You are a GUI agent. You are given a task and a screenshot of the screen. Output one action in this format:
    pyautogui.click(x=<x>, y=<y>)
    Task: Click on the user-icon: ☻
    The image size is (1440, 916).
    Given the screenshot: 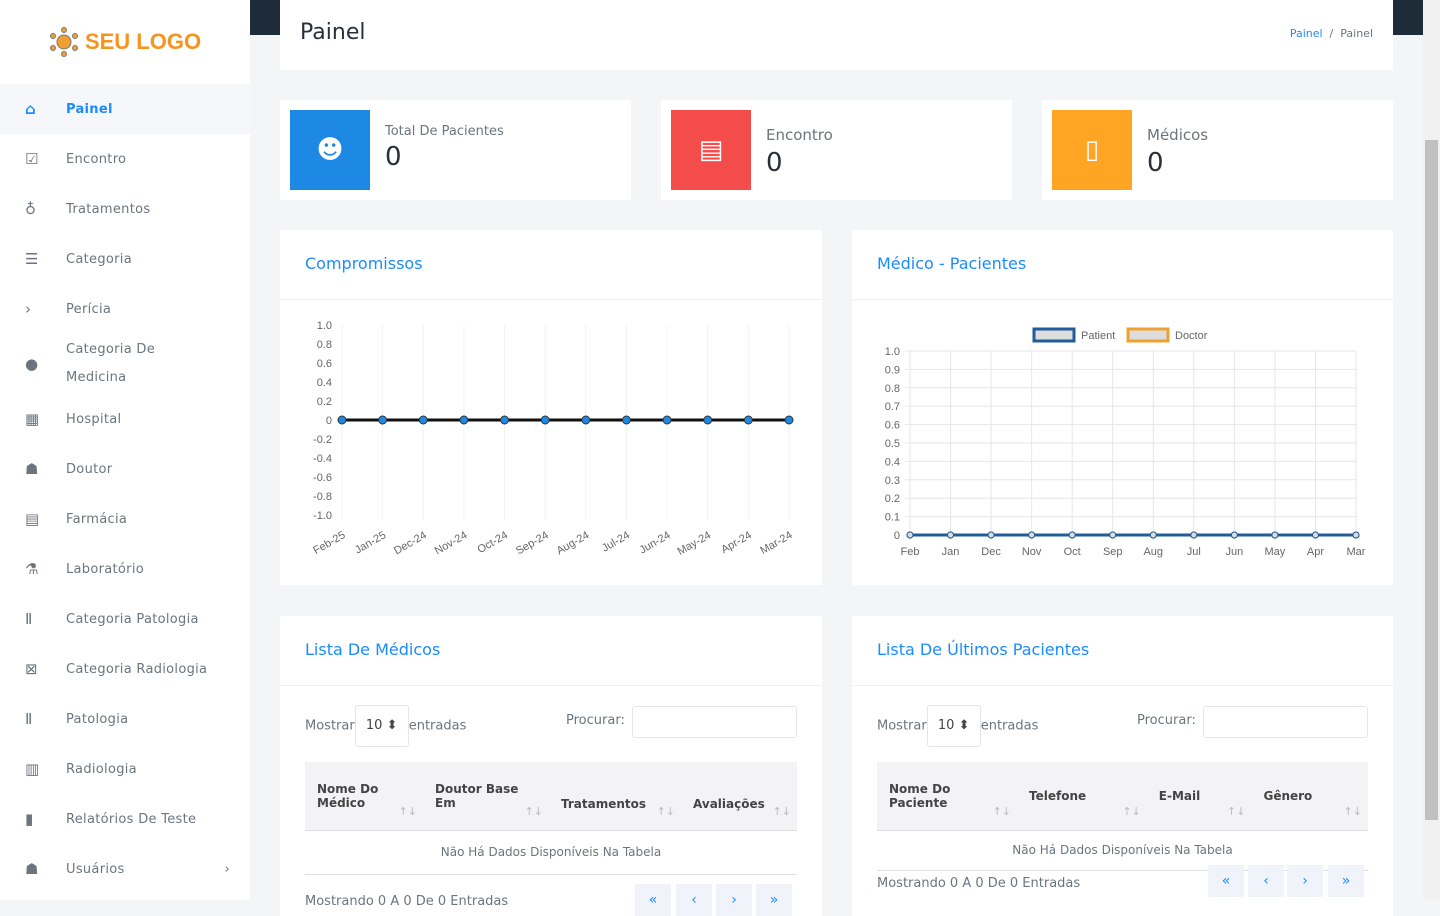 What is the action you would take?
    pyautogui.click(x=330, y=150)
    